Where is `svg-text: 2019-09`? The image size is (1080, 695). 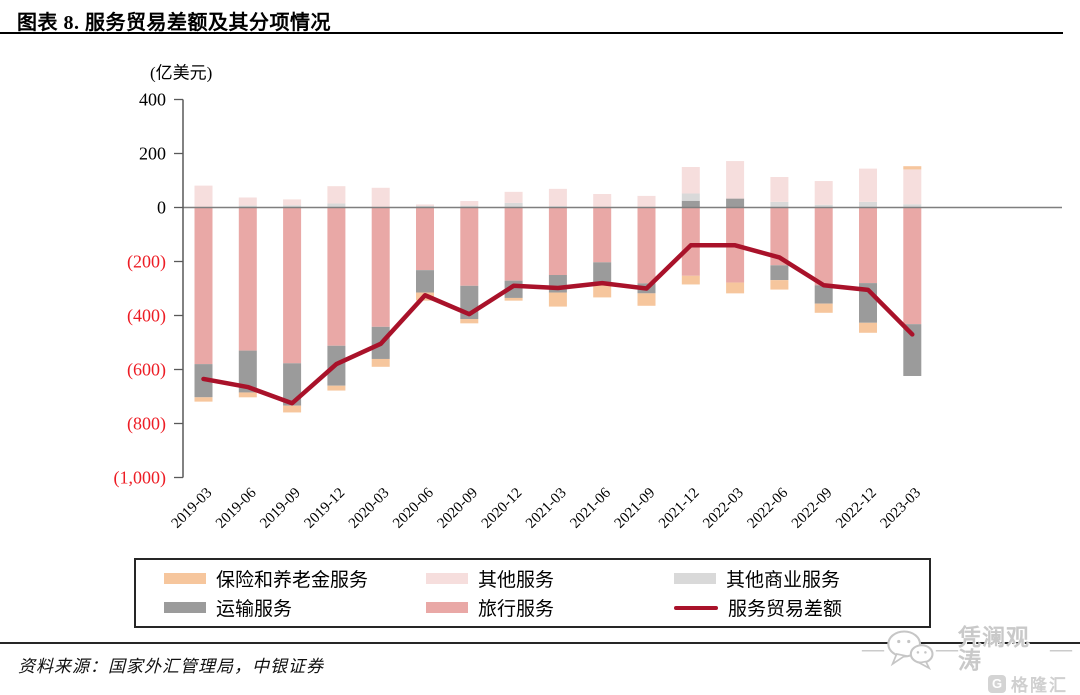 svg-text: 2019-09 is located at coordinates (280, 508).